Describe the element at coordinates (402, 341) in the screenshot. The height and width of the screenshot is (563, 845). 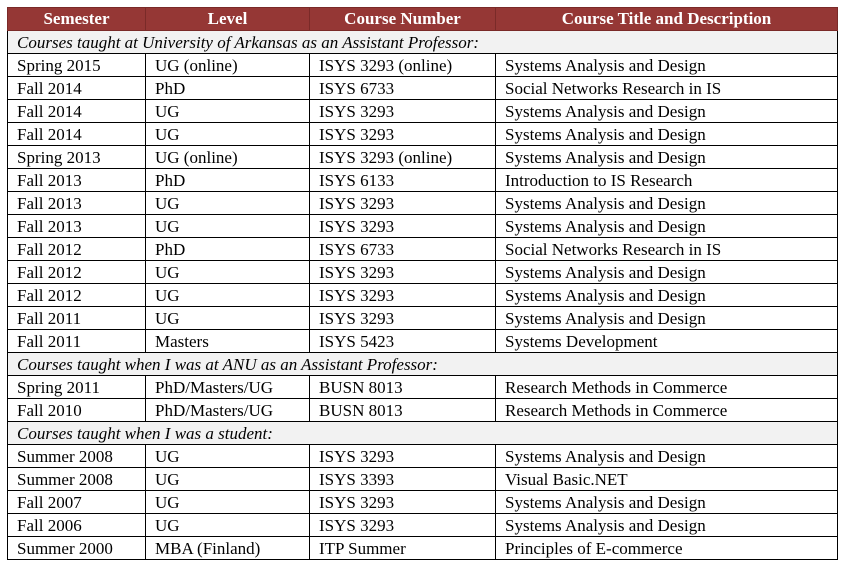
I see `course-number-cell: ISYS 5423` at that location.